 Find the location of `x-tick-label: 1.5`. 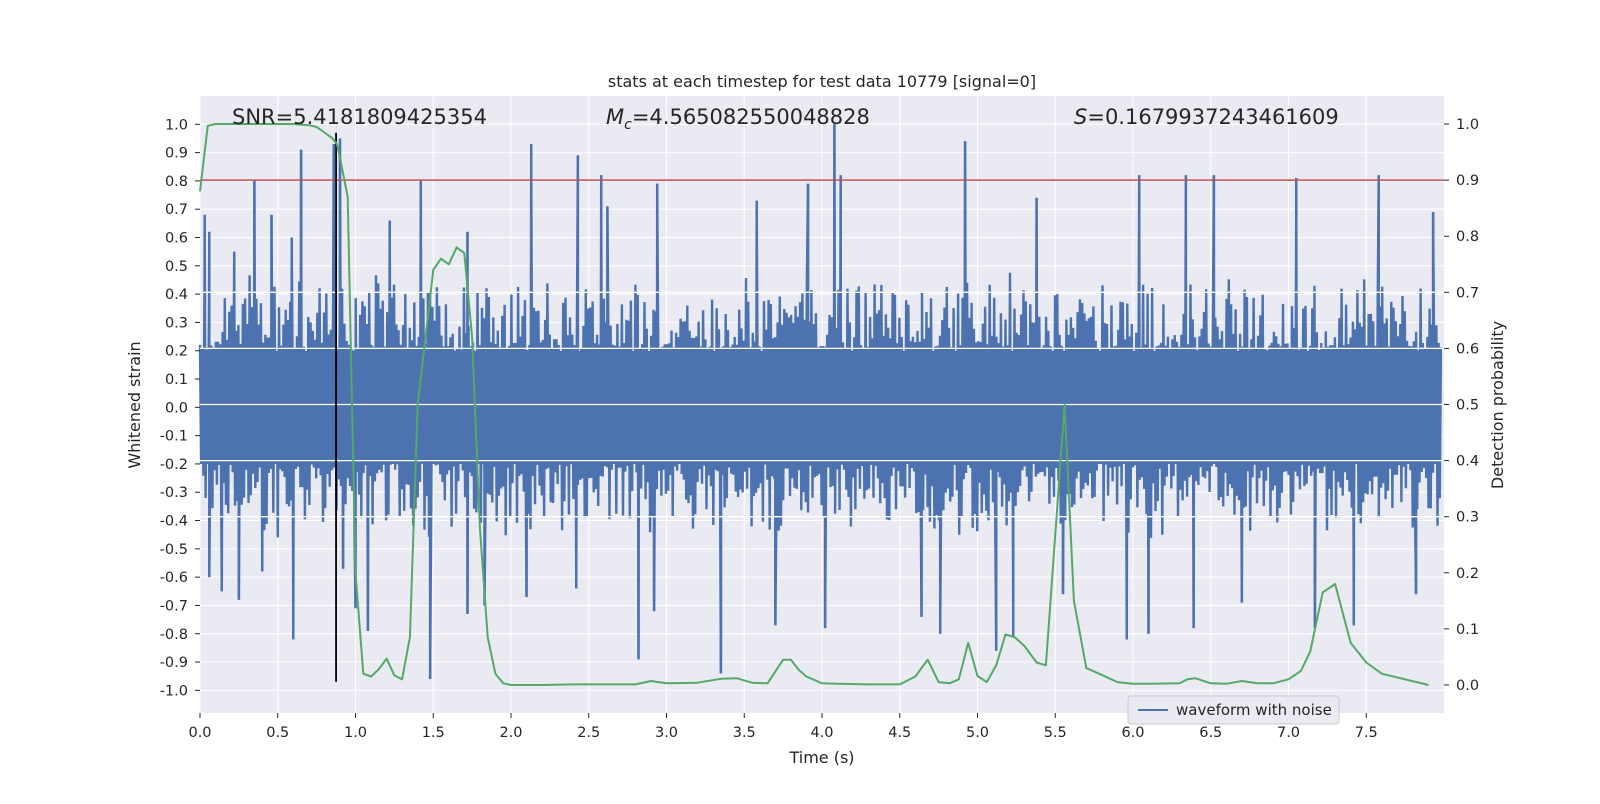

x-tick-label: 1.5 is located at coordinates (433, 733).